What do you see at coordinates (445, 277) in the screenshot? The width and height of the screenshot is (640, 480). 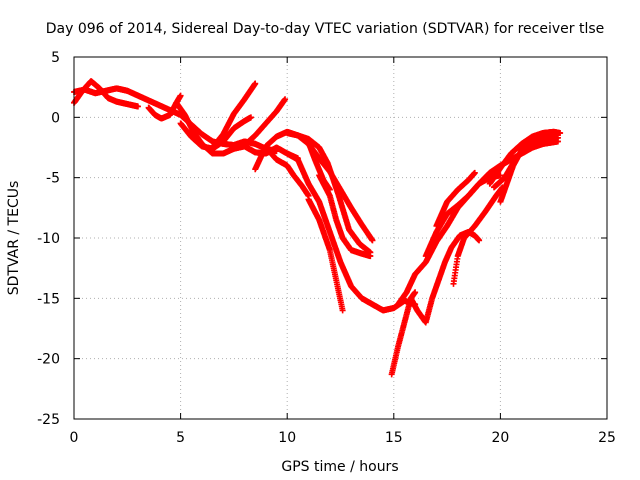 I see `series-sat-o` at bounding box center [445, 277].